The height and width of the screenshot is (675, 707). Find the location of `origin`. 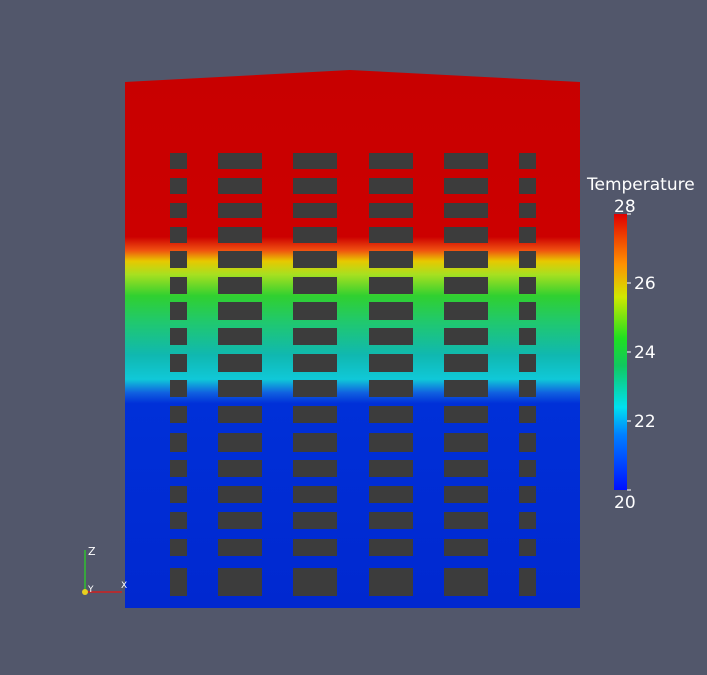

origin is located at coordinates (85, 592).